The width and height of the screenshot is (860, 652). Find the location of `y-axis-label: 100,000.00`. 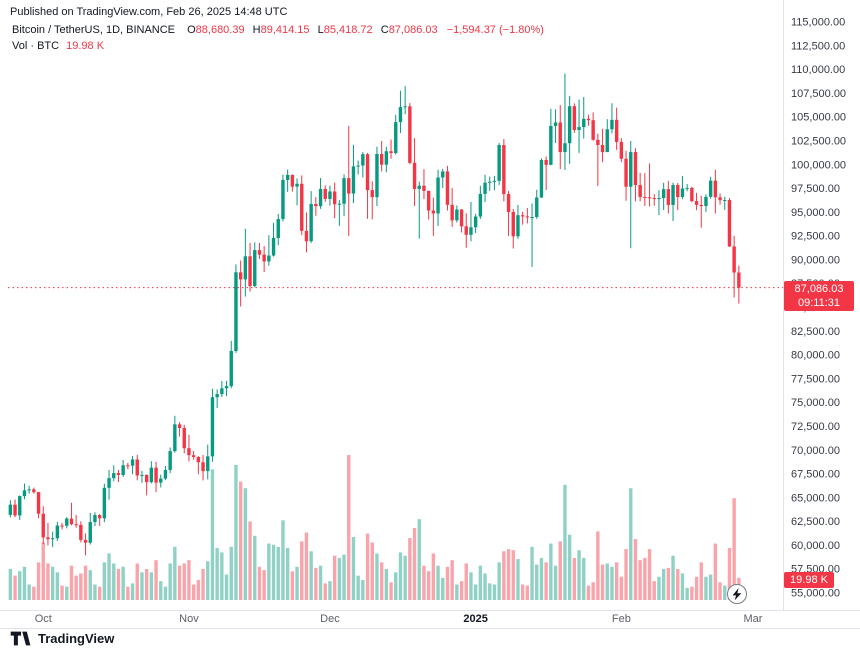

y-axis-label: 100,000.00 is located at coordinates (818, 165).